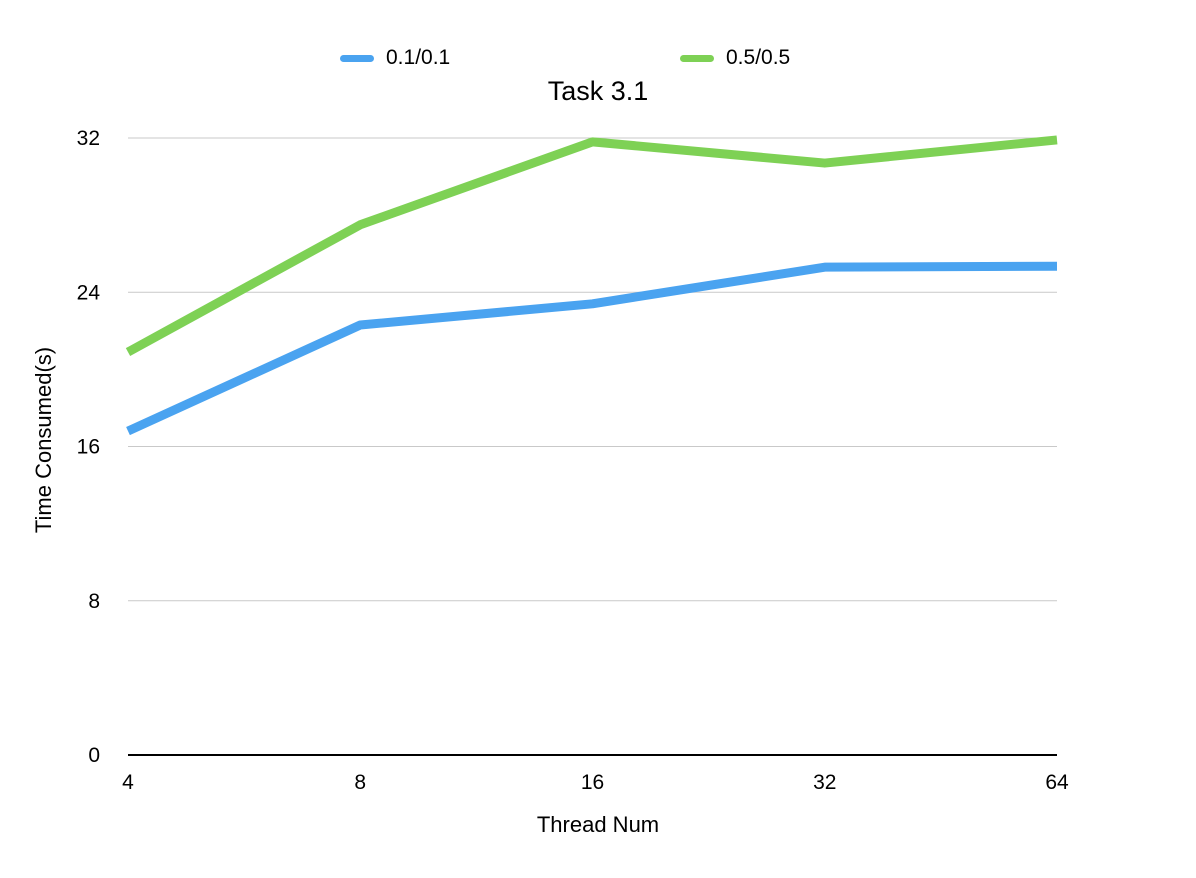 The height and width of the screenshot is (878, 1196). Describe the element at coordinates (598, 824) in the screenshot. I see `x-axis-label: Thread Num` at that location.